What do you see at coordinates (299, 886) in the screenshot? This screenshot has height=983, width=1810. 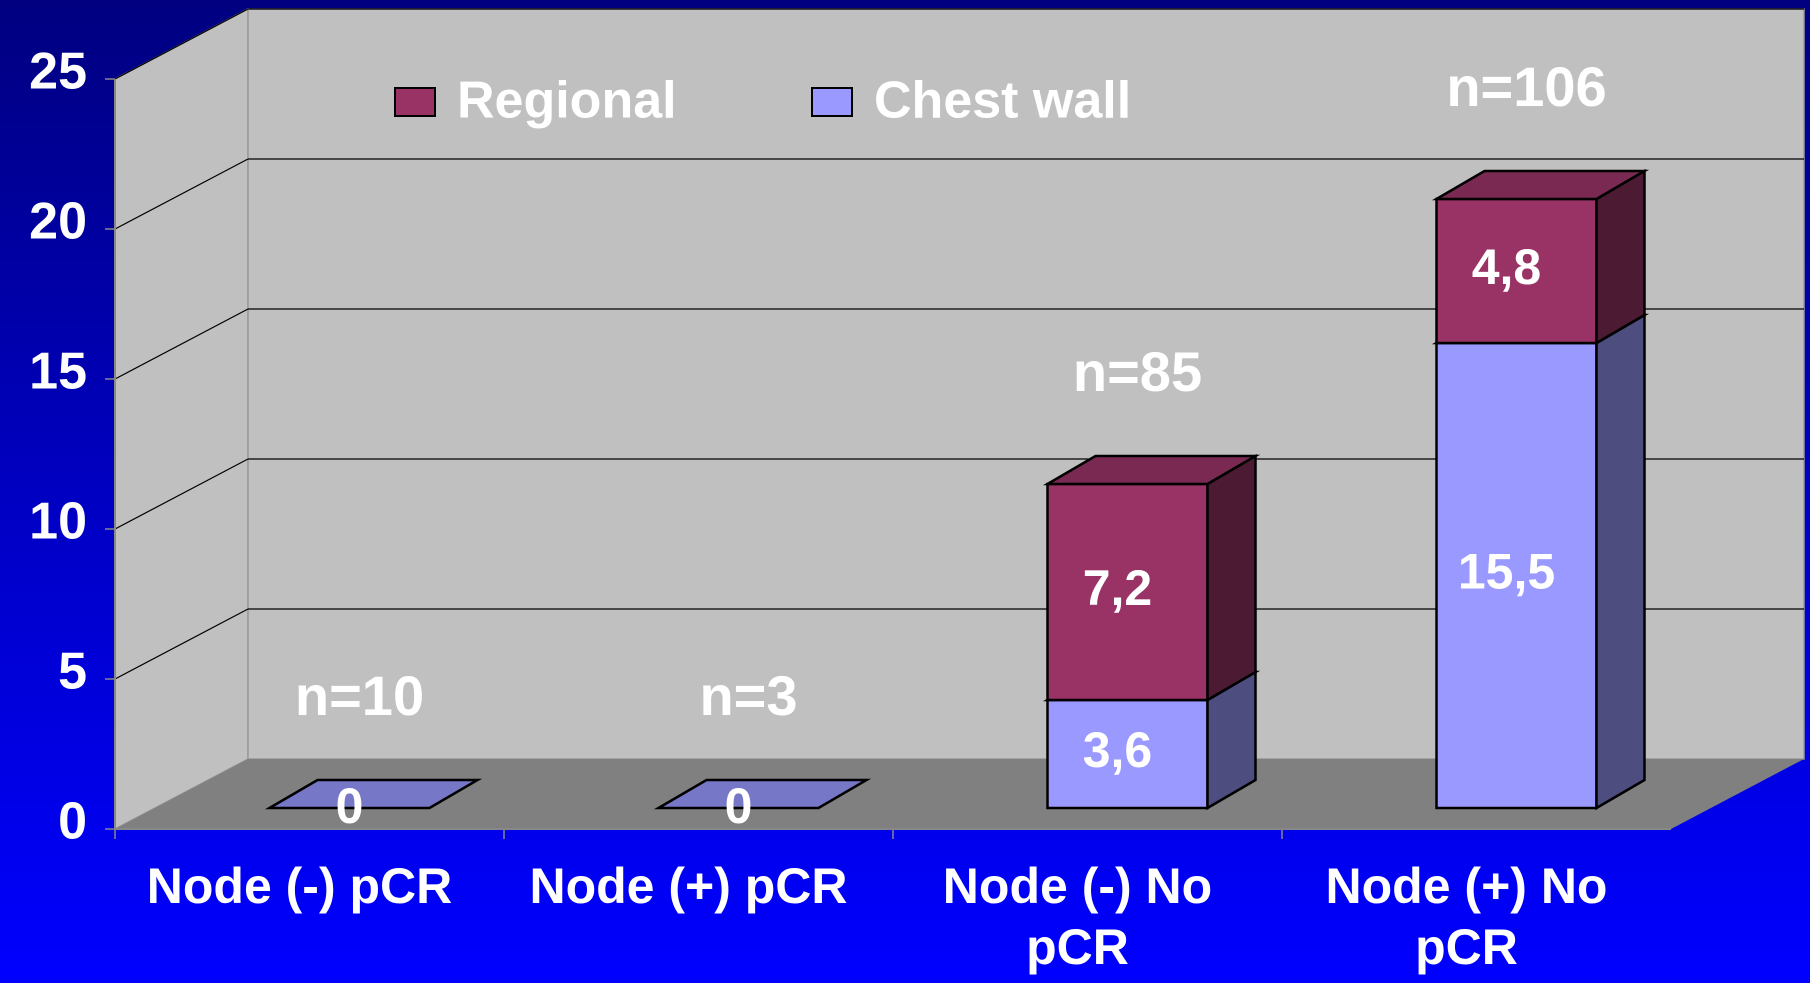 I see `x-tick-label: Node (-) pCR` at bounding box center [299, 886].